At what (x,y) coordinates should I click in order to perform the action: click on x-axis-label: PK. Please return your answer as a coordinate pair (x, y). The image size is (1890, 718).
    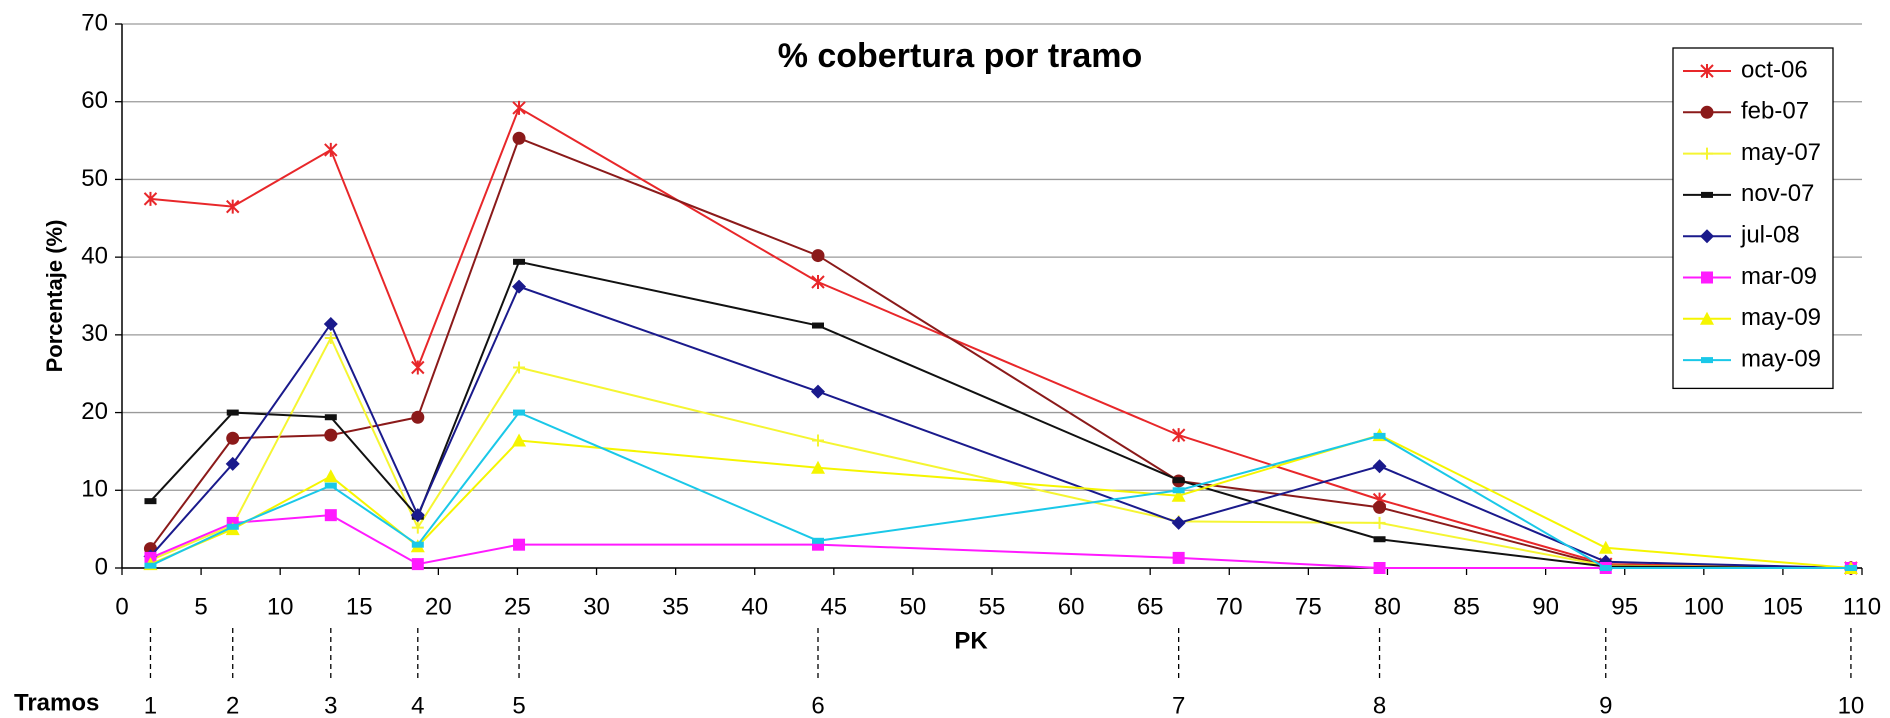
    Looking at the image, I should click on (971, 640).